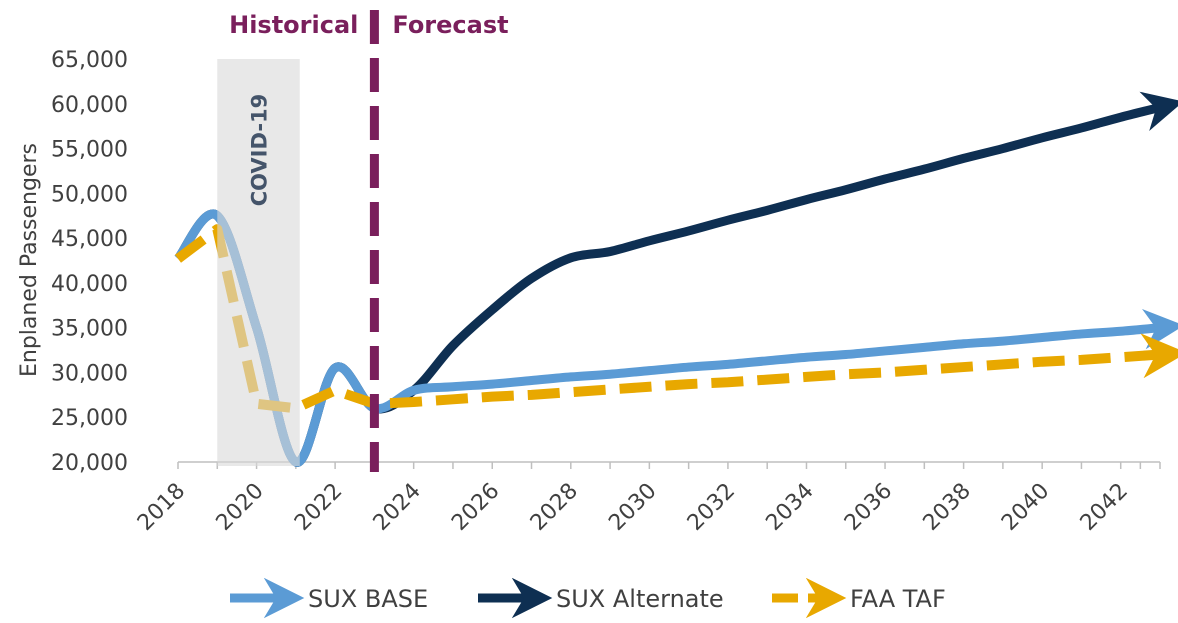 Image resolution: width=1178 pixels, height=623 pixels. What do you see at coordinates (29, 260) in the screenshot?
I see `y-axis-label: Enplaned Passengers` at bounding box center [29, 260].